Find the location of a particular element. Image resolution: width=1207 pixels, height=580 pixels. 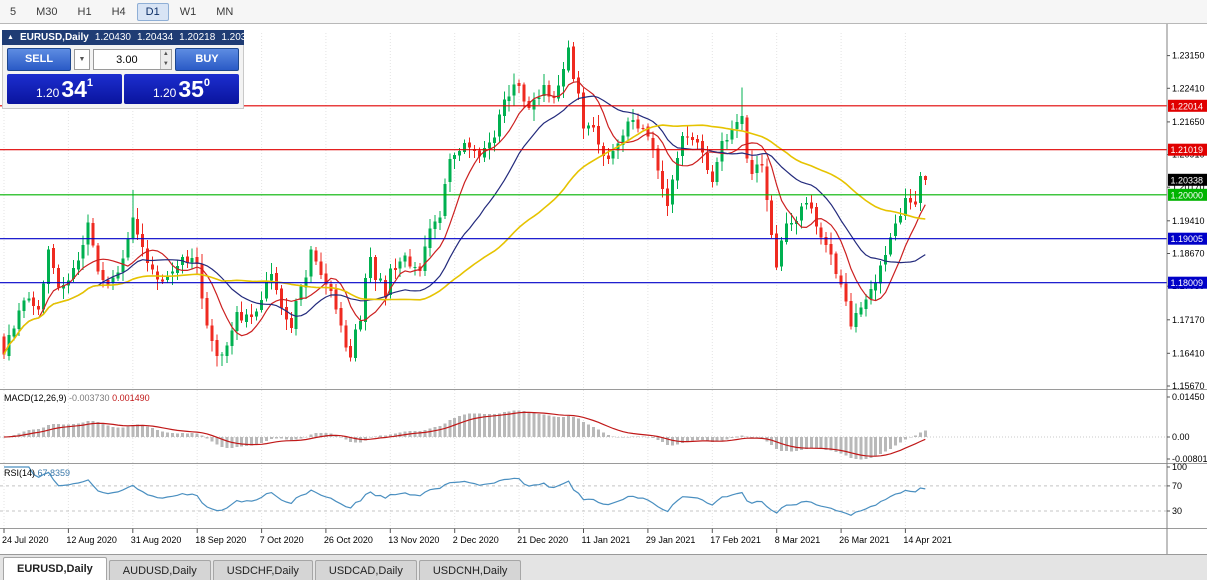

macd-label: MACD(12,26,9) -0.003730 0.001490 is located at coordinates (77, 398).